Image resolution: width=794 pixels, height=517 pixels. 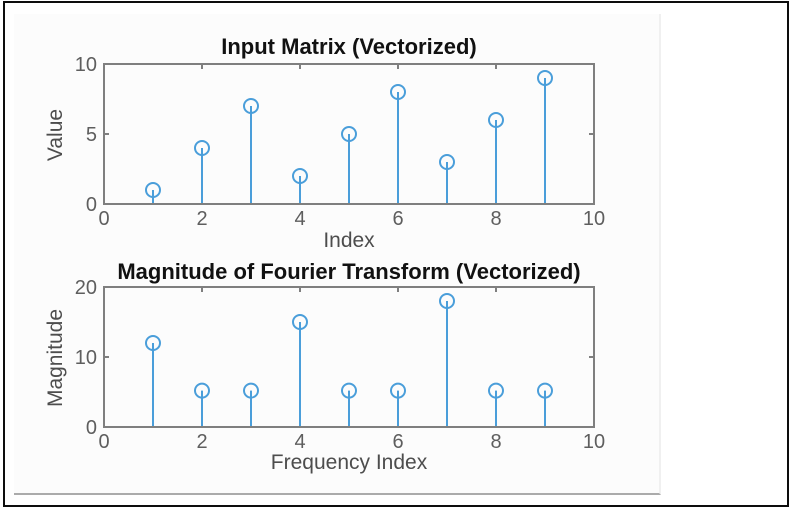 I want to click on svg-text: 20, so click(x=86, y=288).